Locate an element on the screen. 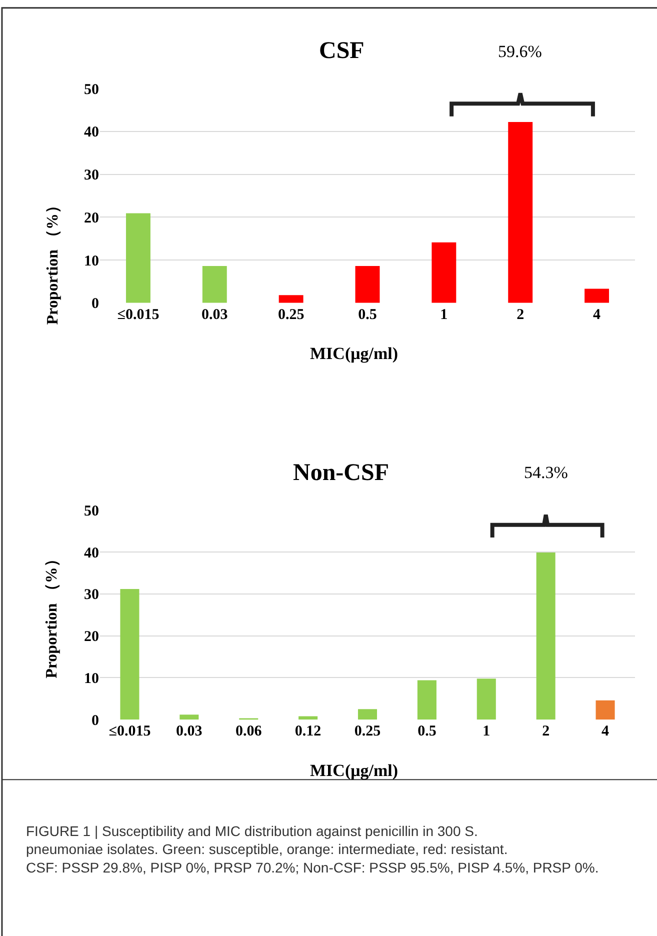  caption: FIGURE 1 | Susceptibility and MIC distribution against penicillin in 300 S. pneumoniae isolates. Green: susceptible, orange: intermediate, red: resistant. CSF: PSSP 29.8%, PISP 0%, PRSP 70.2%; Non-CSF: PSSP 95.5%, PISP 4.5%, PRSP 0%. is located at coordinates (312, 849).